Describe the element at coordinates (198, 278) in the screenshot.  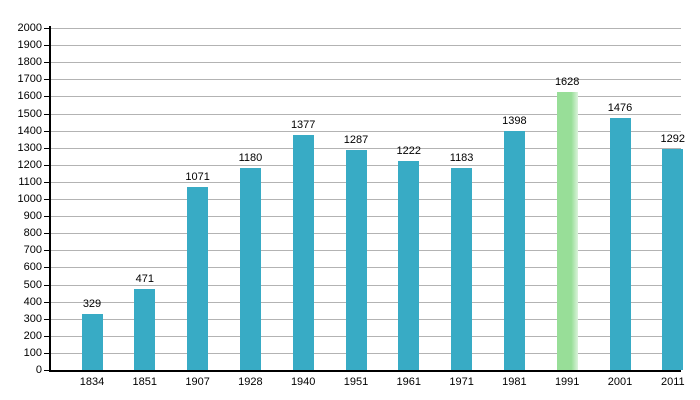
I see `bar-1907` at that location.